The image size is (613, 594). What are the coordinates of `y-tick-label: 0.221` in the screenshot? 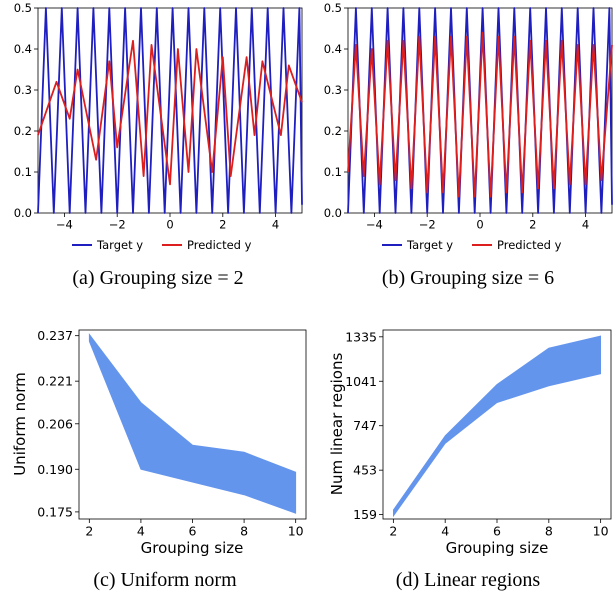 It's located at (55, 381).